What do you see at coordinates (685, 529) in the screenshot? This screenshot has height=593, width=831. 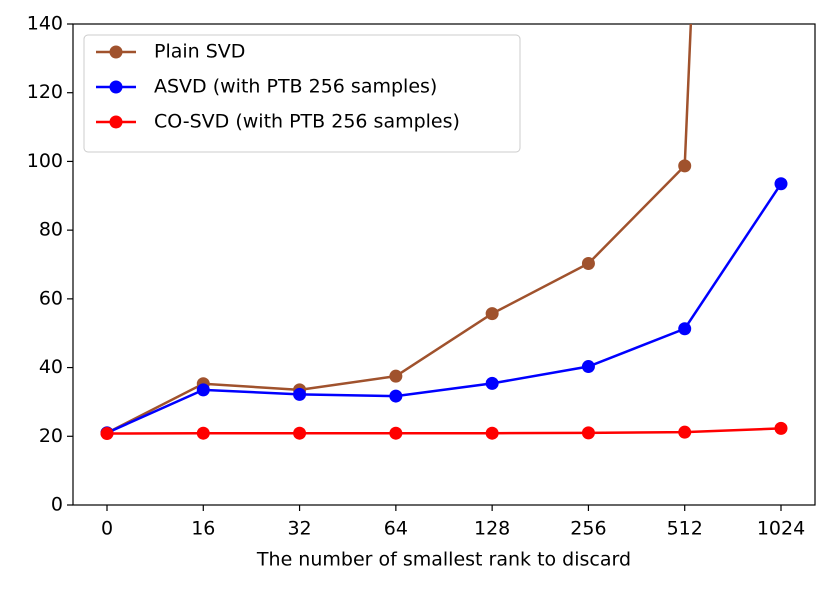 I see `x-tick-label: 512` at bounding box center [685, 529].